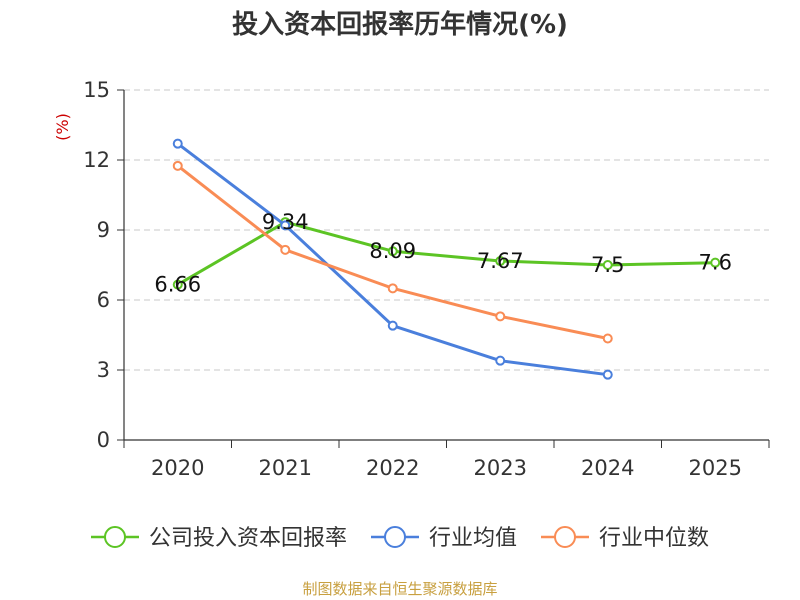  I want to click on series-1-point-2023, so click(500, 360).